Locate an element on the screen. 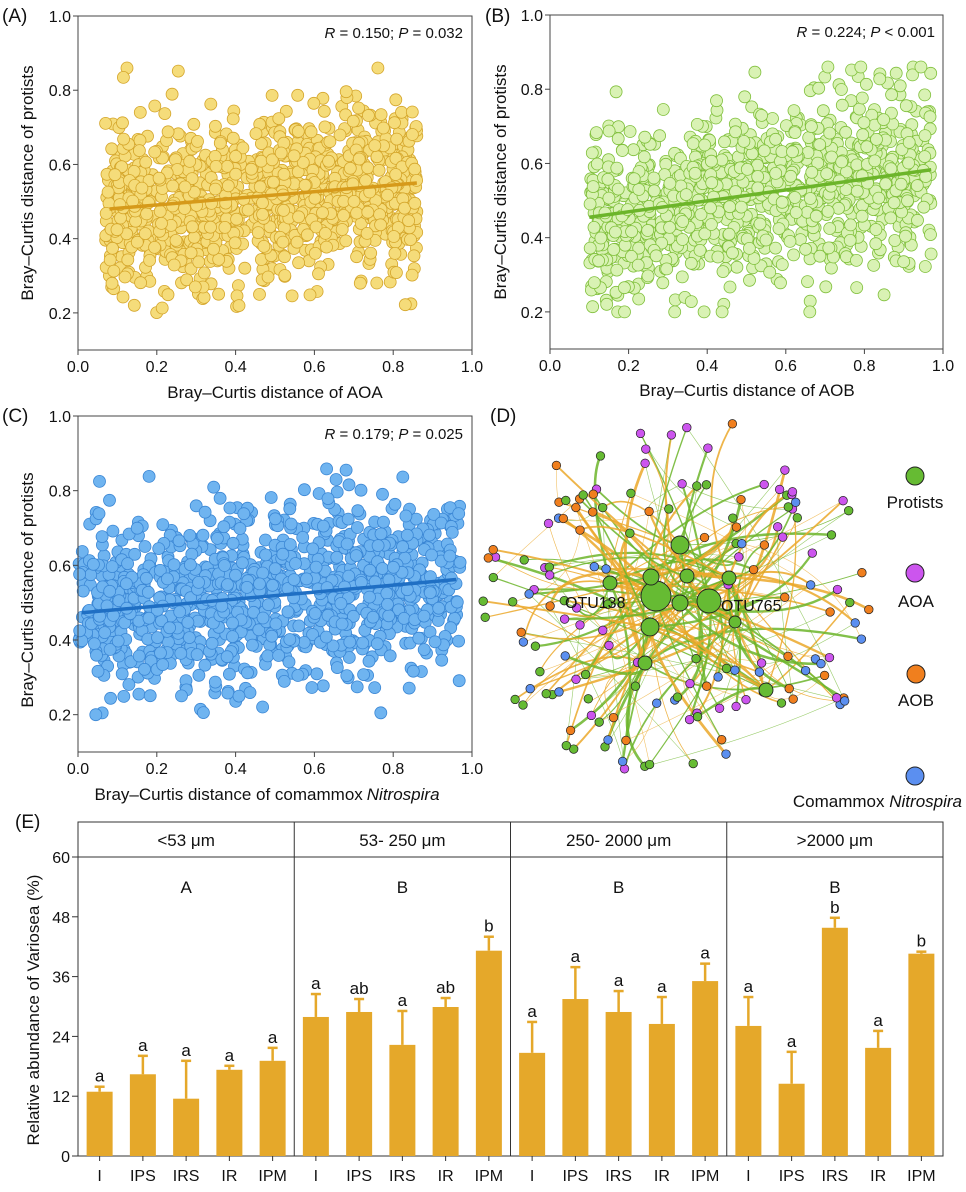 The height and width of the screenshot is (1192, 966). y-tick-label: 0.2 is located at coordinates (60, 716).